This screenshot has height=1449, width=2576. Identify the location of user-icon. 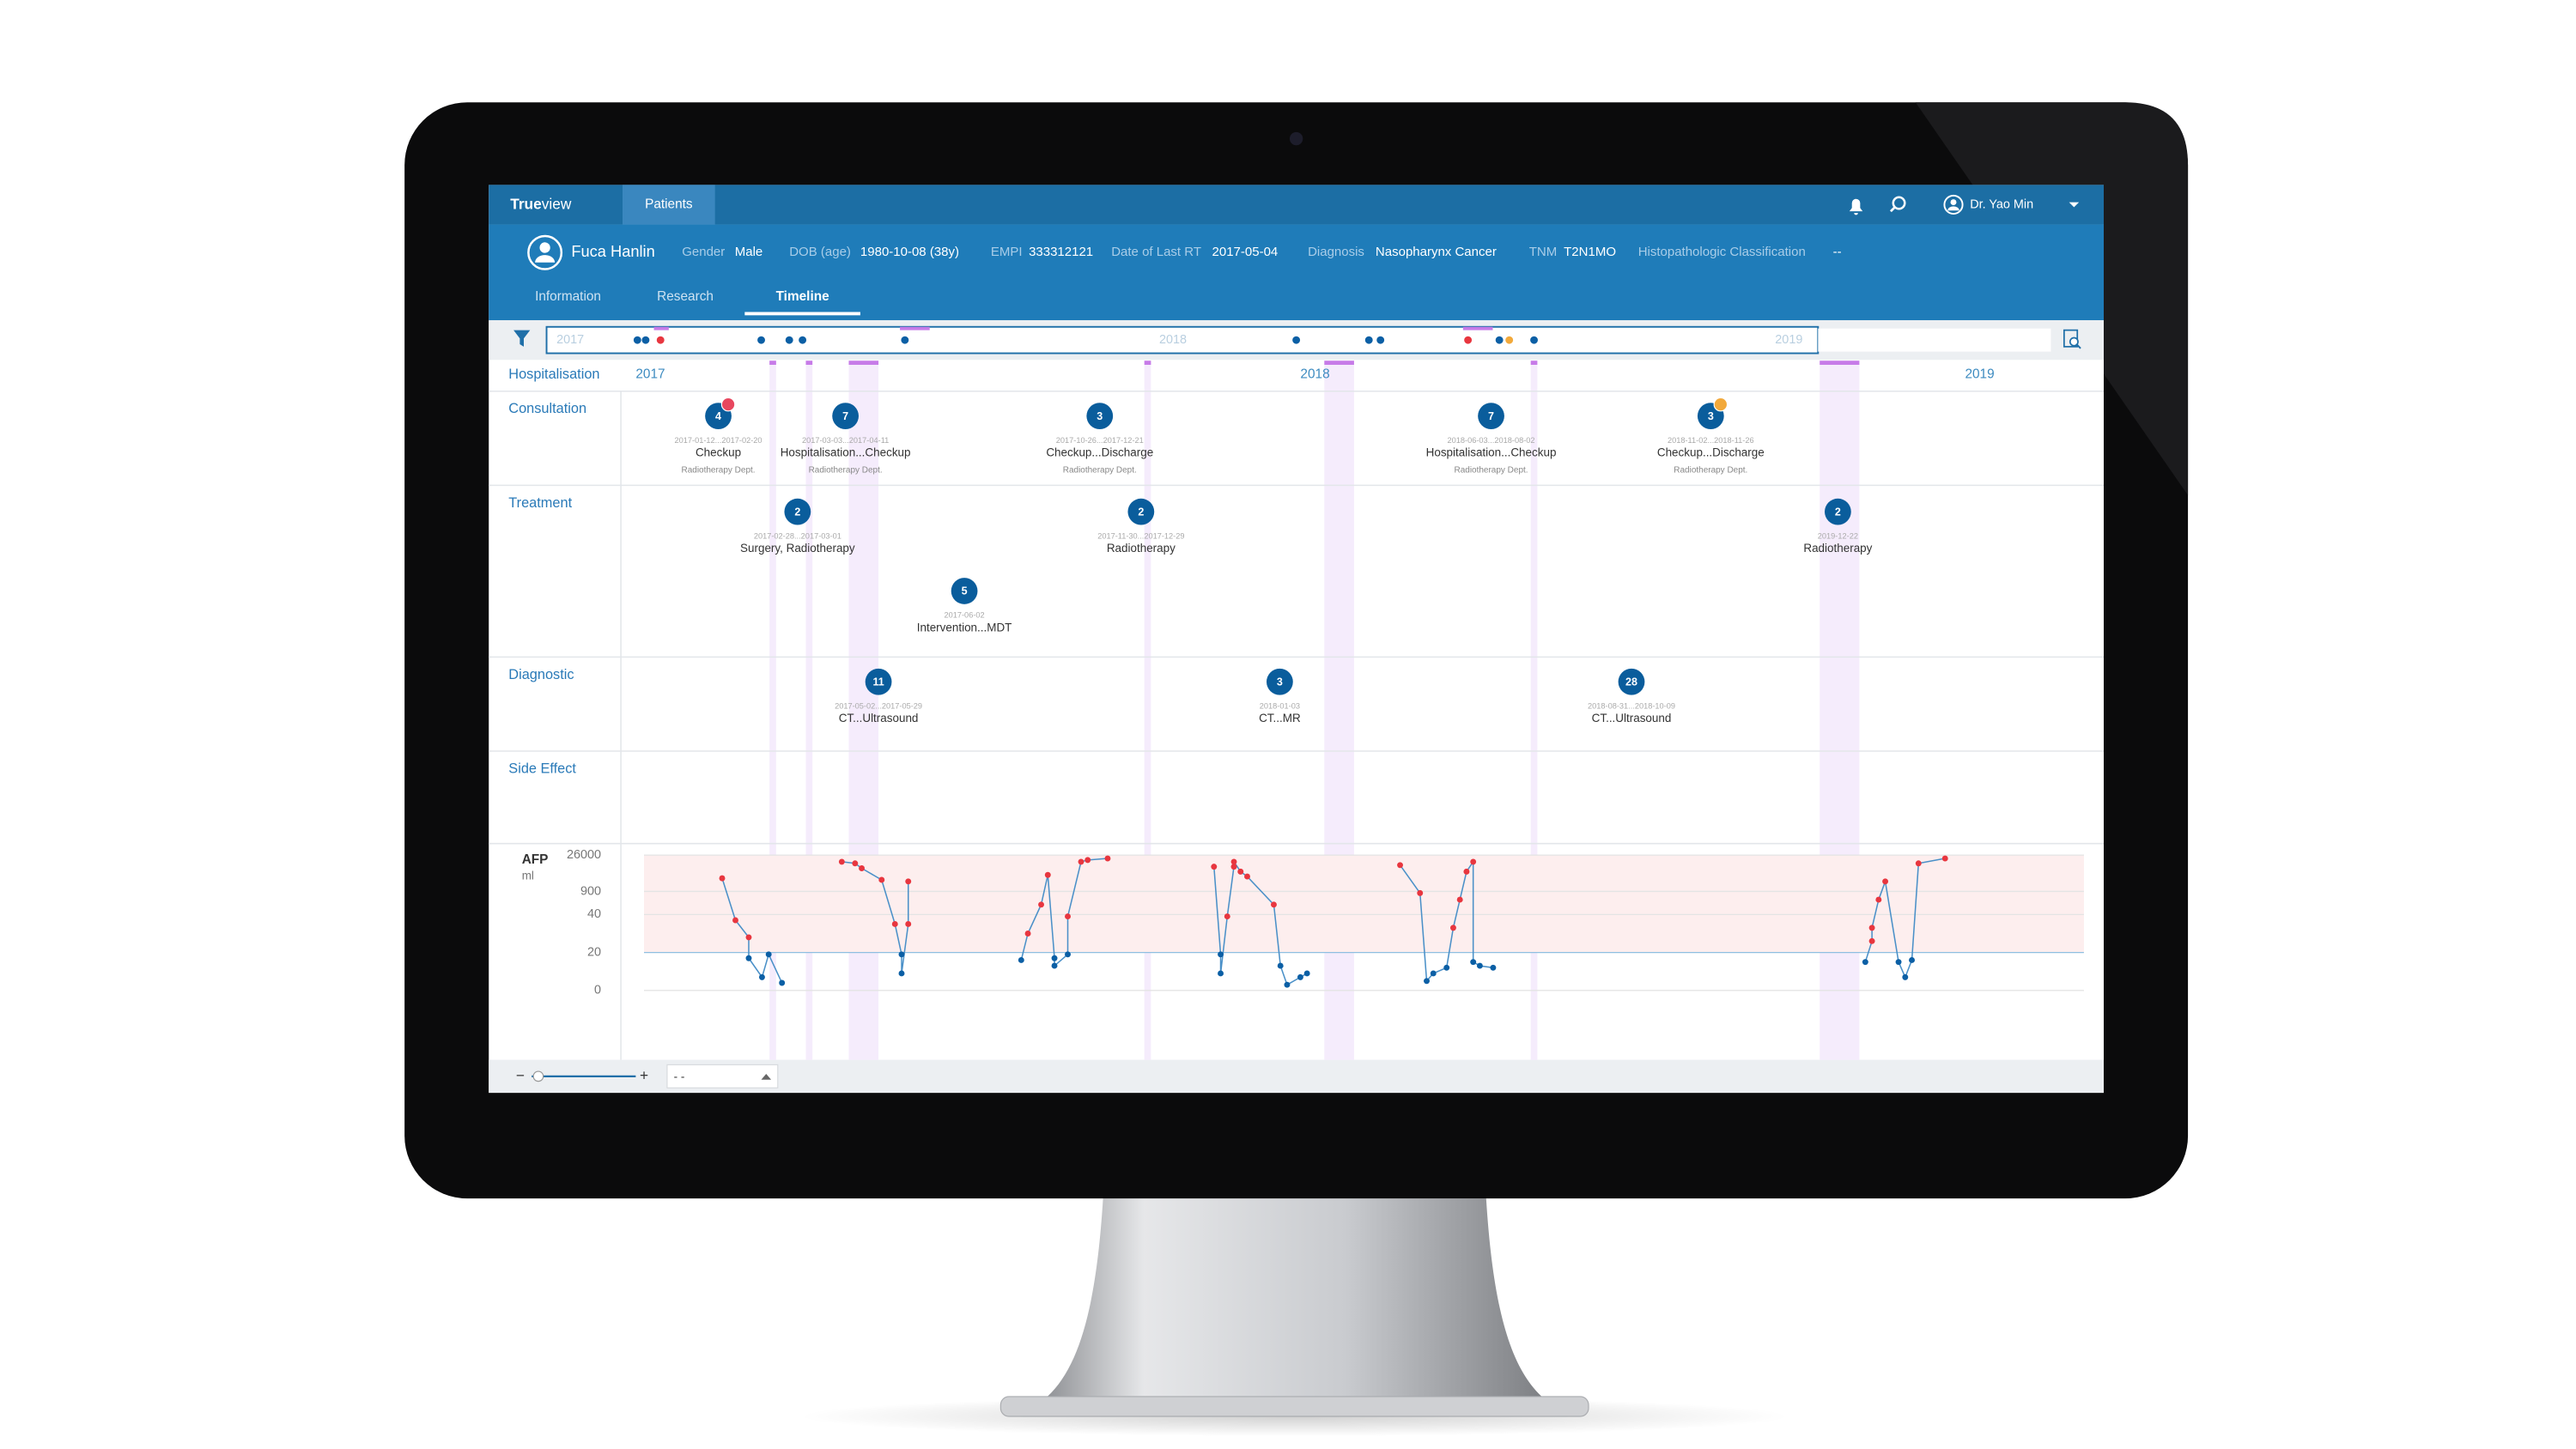
(1953, 204).